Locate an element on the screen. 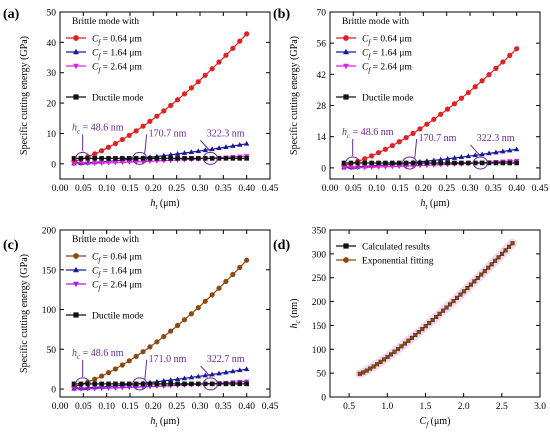 The width and height of the screenshot is (550, 440). legend-label-value: = 1.64 μm is located at coordinates (121, 54).